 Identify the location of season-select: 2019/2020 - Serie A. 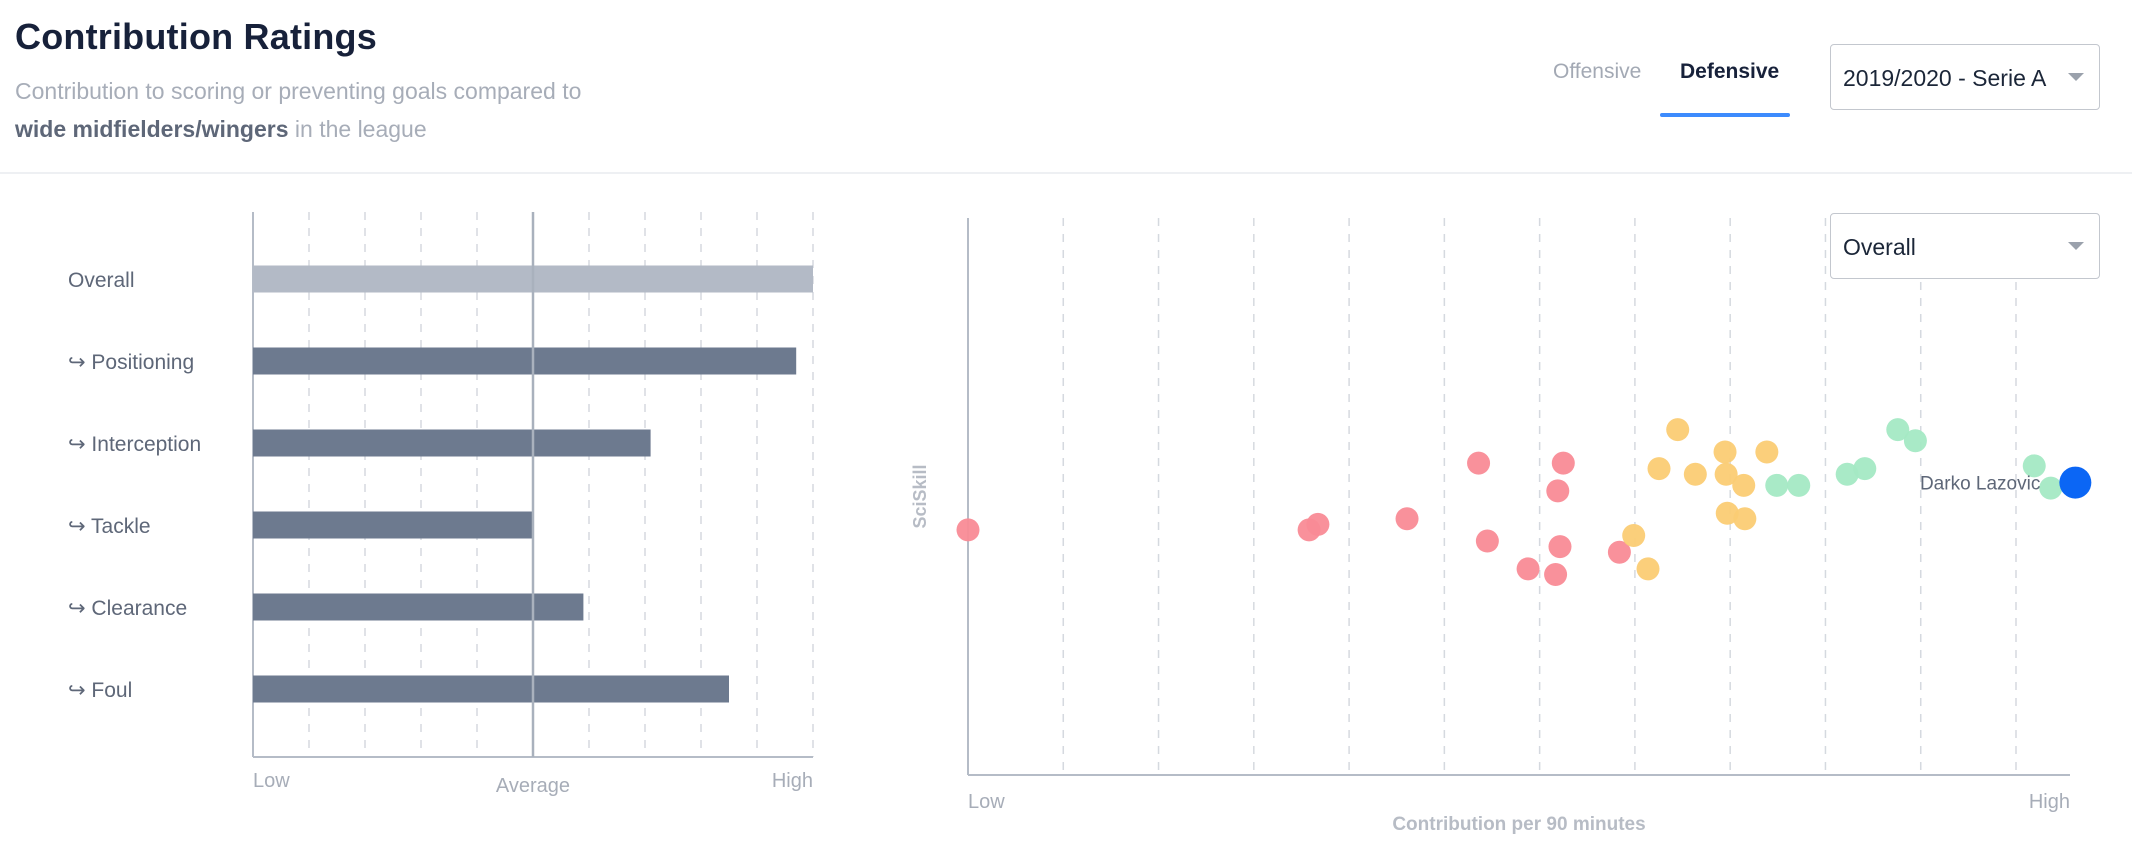
(1965, 77).